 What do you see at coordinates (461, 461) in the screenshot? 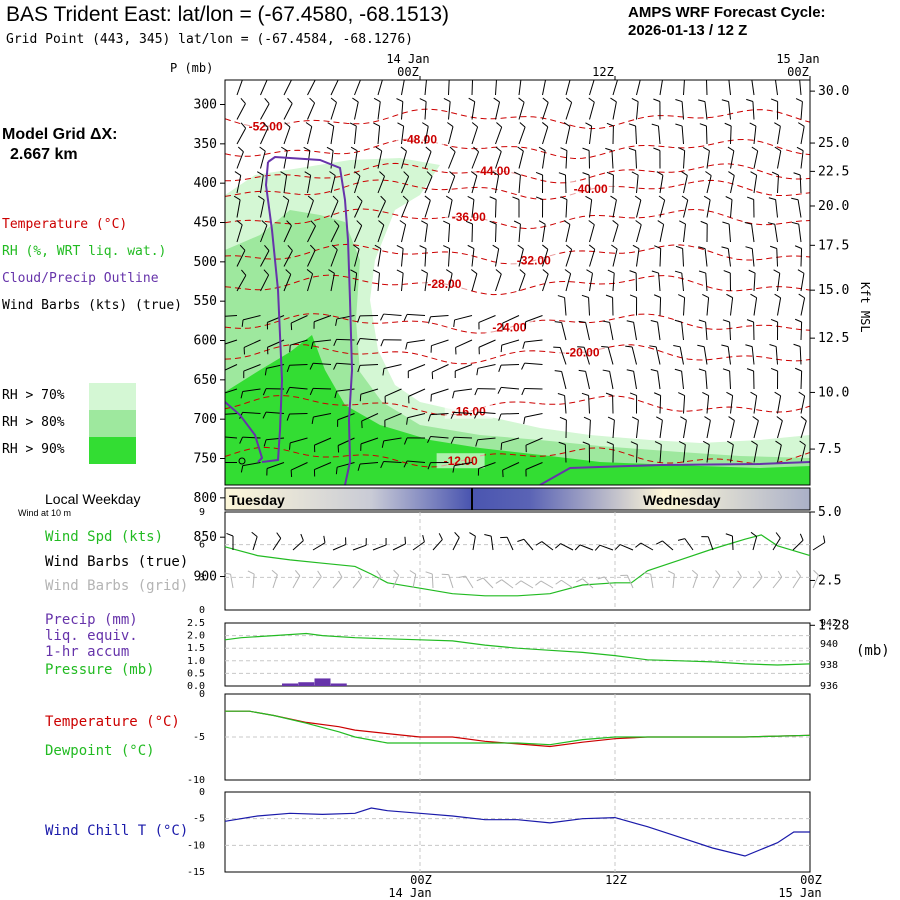
I see `temperature-contour-label: -12.00` at bounding box center [461, 461].